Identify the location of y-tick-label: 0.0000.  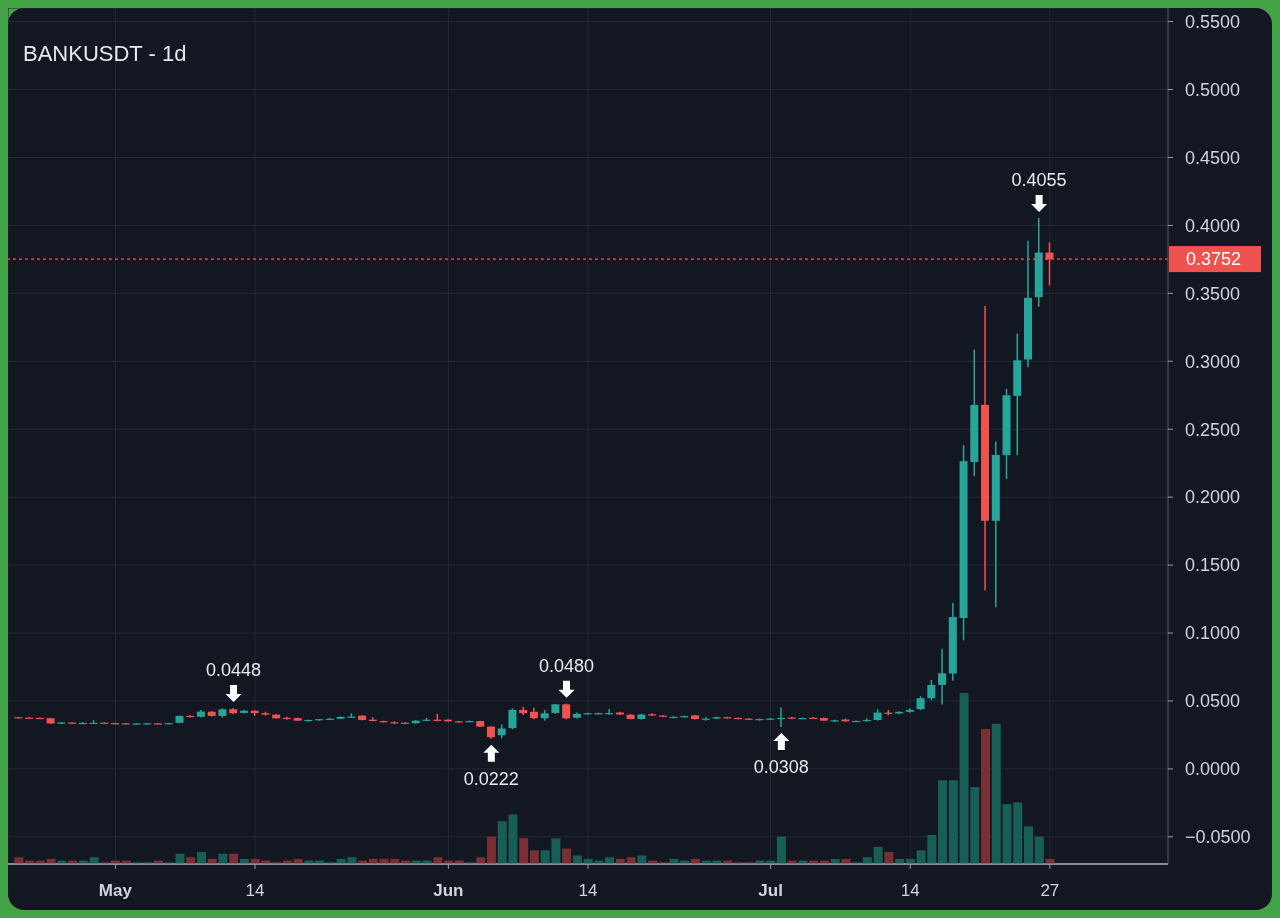
(1213, 769).